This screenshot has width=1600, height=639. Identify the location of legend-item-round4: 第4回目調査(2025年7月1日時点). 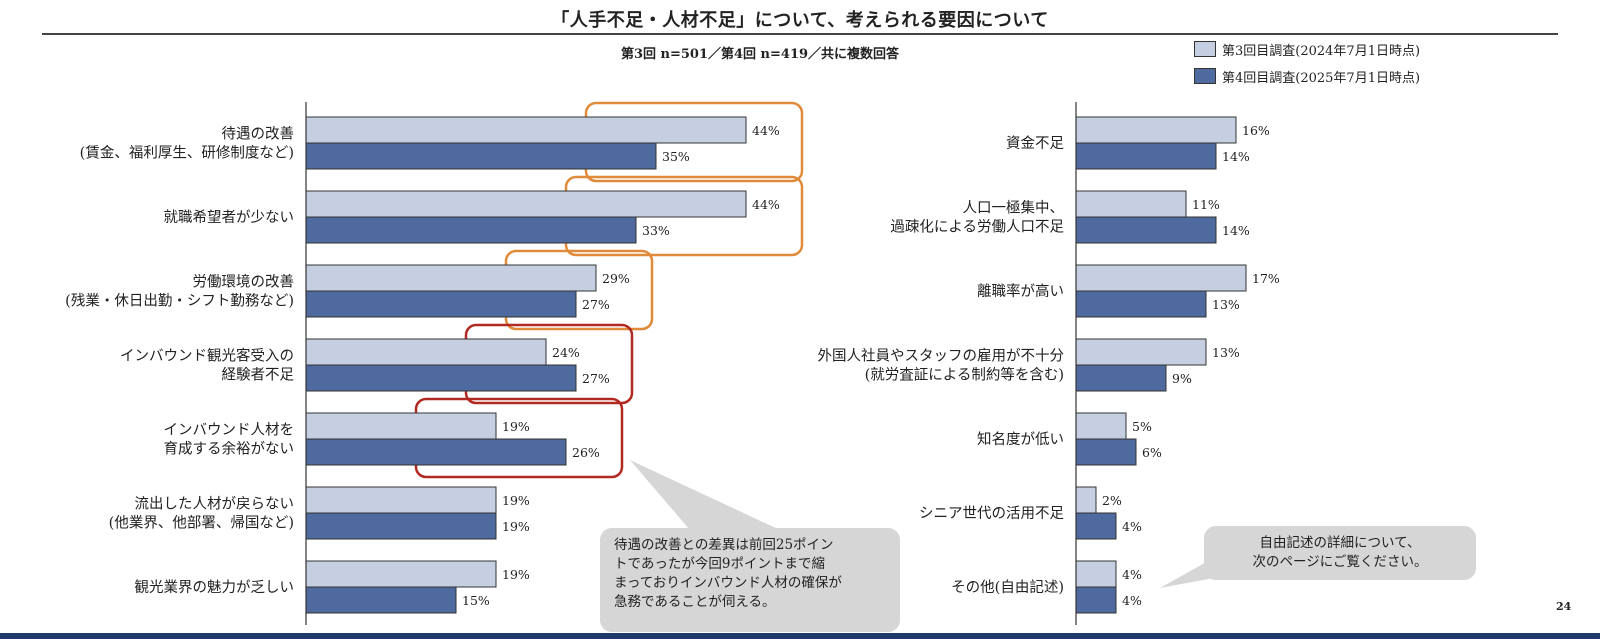
(1307, 76).